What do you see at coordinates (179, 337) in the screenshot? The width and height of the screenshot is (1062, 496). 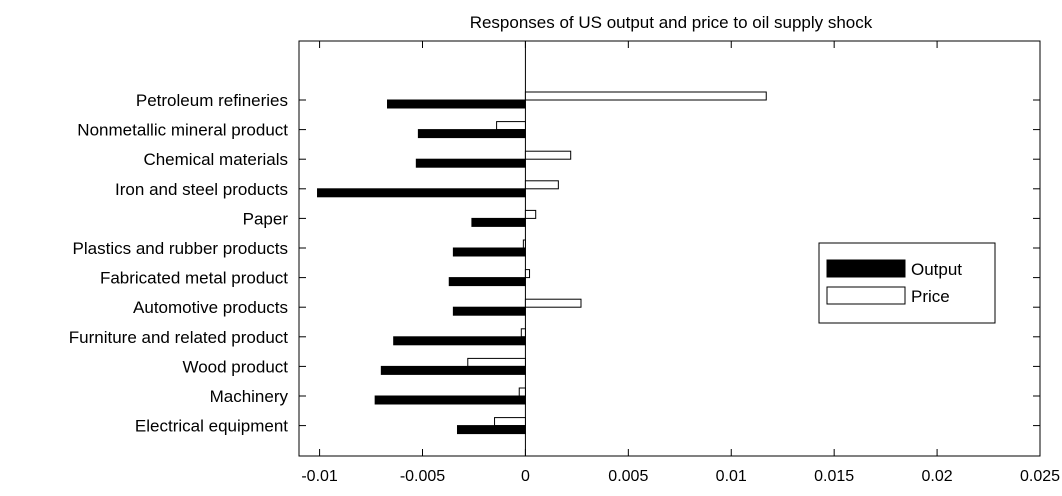 I see `category-label: Furniture and related product` at bounding box center [179, 337].